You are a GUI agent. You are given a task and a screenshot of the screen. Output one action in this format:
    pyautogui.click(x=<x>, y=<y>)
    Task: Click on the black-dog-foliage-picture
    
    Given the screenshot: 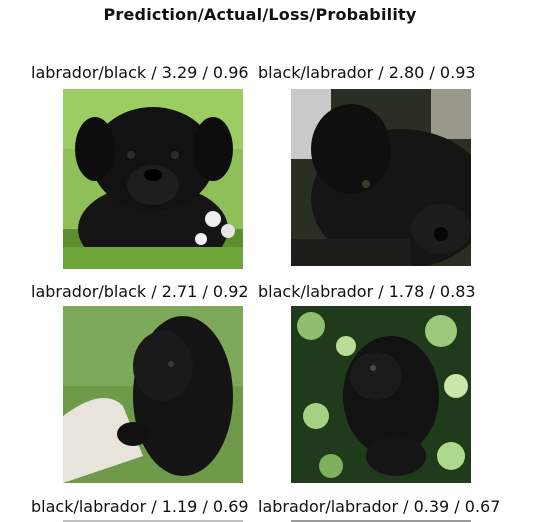 What is the action you would take?
    pyautogui.click(x=381, y=394)
    